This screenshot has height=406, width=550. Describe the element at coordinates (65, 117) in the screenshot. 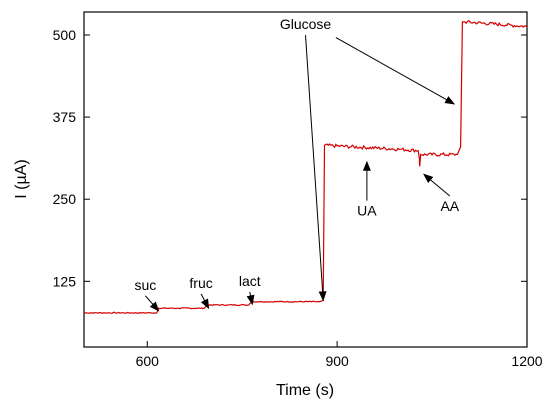

I see `y-tick-label: 375` at that location.